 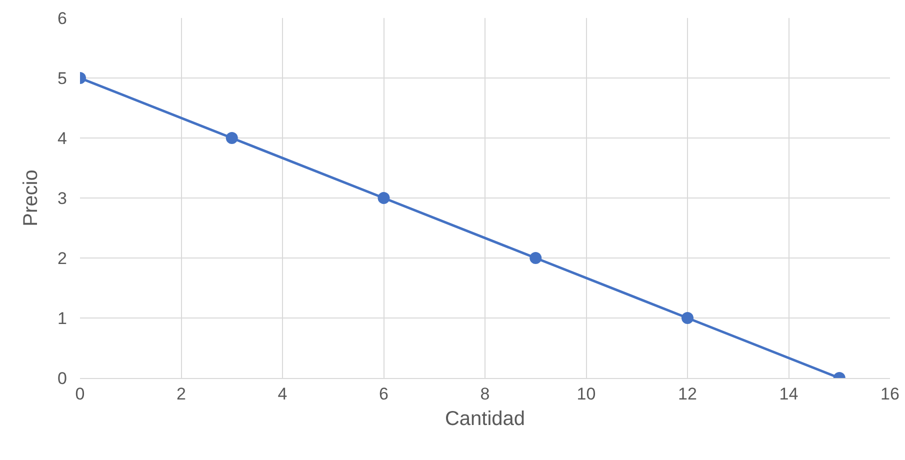 What do you see at coordinates (62, 78) in the screenshot?
I see `y-tick-label: 5` at bounding box center [62, 78].